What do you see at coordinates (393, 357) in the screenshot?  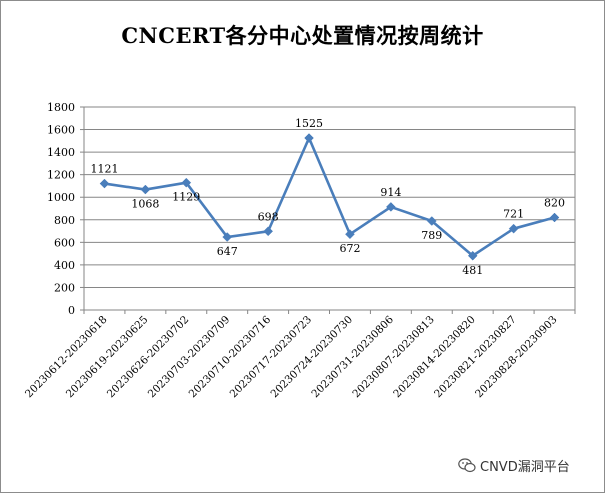 I see `x-tick-label: 20230807-20230813` at bounding box center [393, 357].